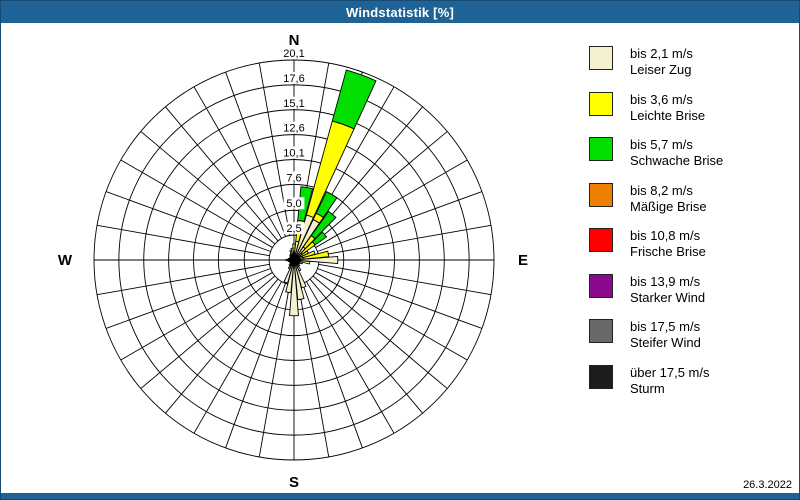 The width and height of the screenshot is (800, 500). What do you see at coordinates (670, 381) in the screenshot?
I see `legend-label: über 17,5 m/s Sturm` at bounding box center [670, 381].